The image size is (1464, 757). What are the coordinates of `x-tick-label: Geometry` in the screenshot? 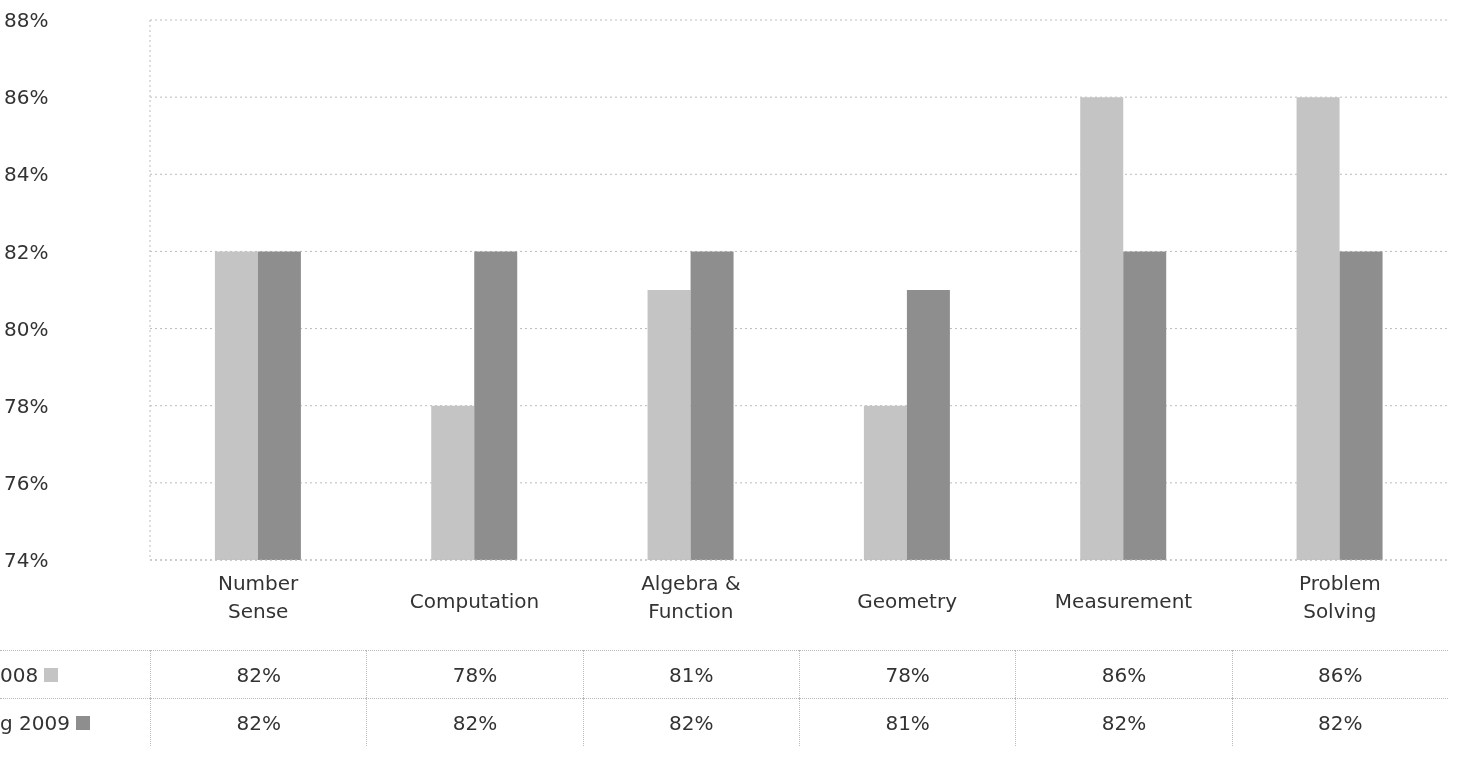 It's located at (907, 601).